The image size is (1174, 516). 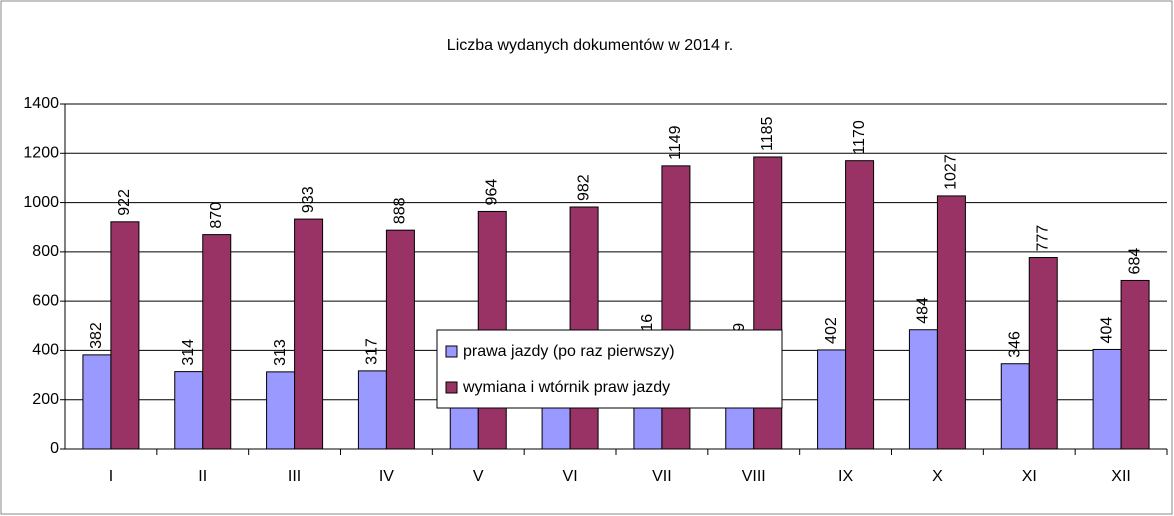 I want to click on y-tick-label: 400, so click(x=45, y=350).